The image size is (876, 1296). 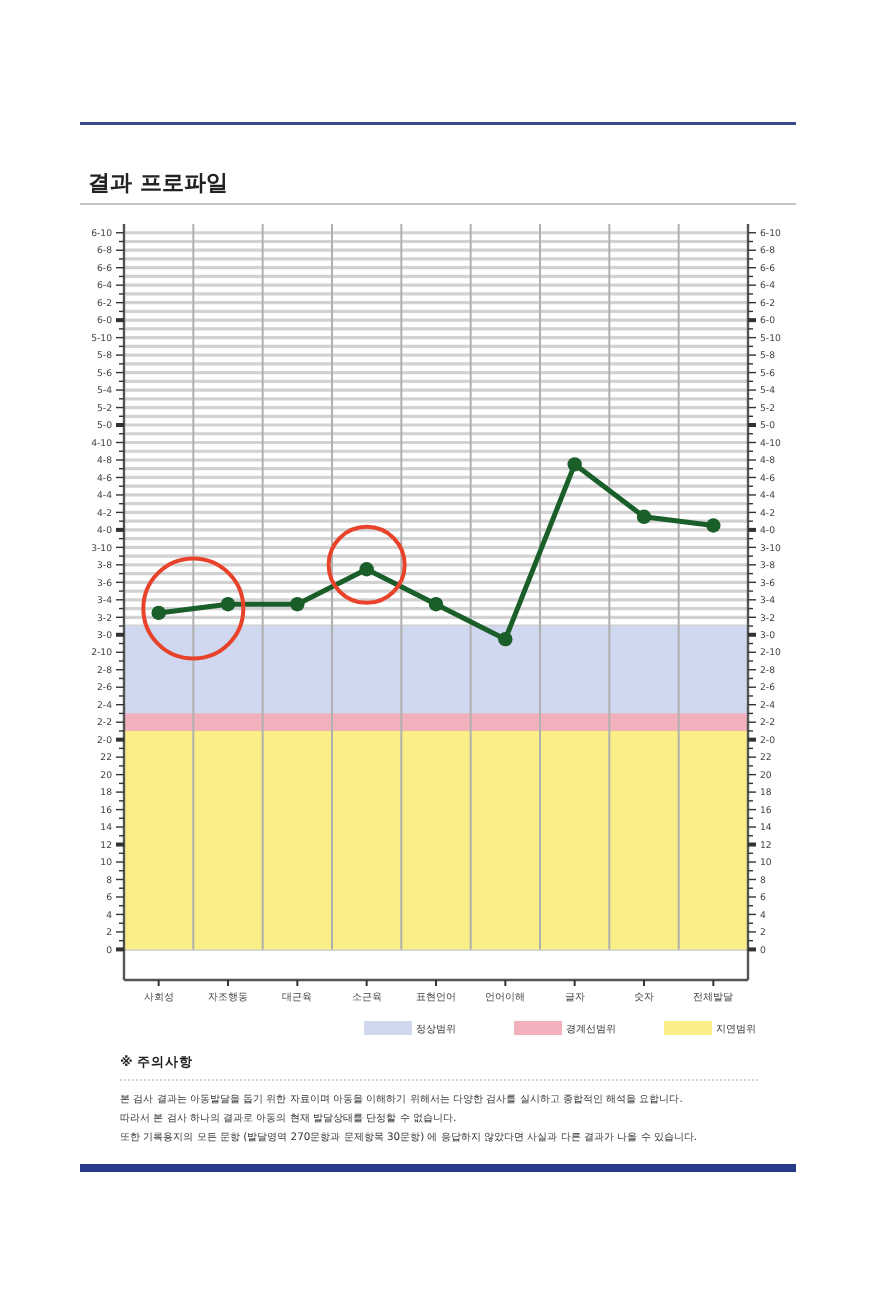 What do you see at coordinates (158, 183) in the screenshot?
I see `chart-title: 결과 프로파일` at bounding box center [158, 183].